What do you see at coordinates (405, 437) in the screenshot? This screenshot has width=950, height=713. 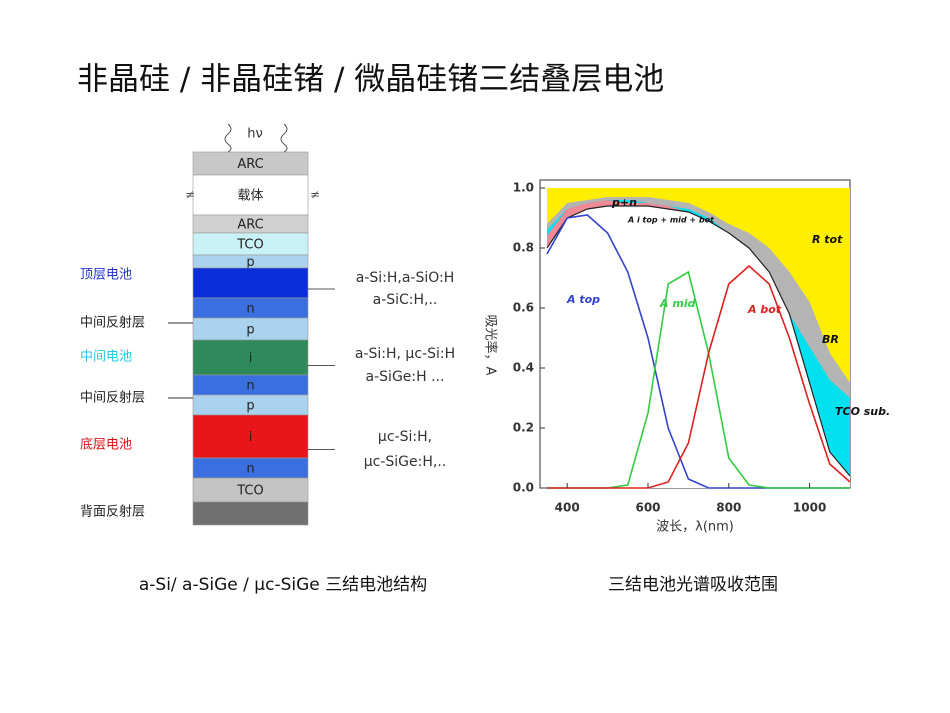 I see `material-label: μc-Si:H,` at bounding box center [405, 437].